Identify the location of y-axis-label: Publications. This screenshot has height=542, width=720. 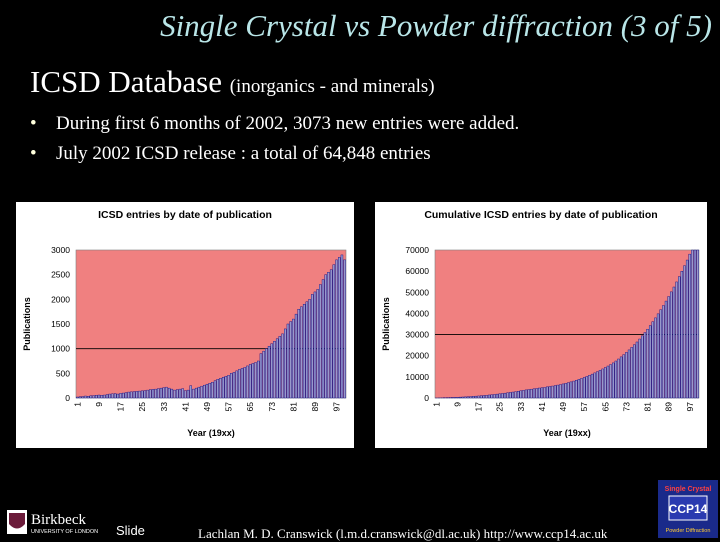
(386, 324).